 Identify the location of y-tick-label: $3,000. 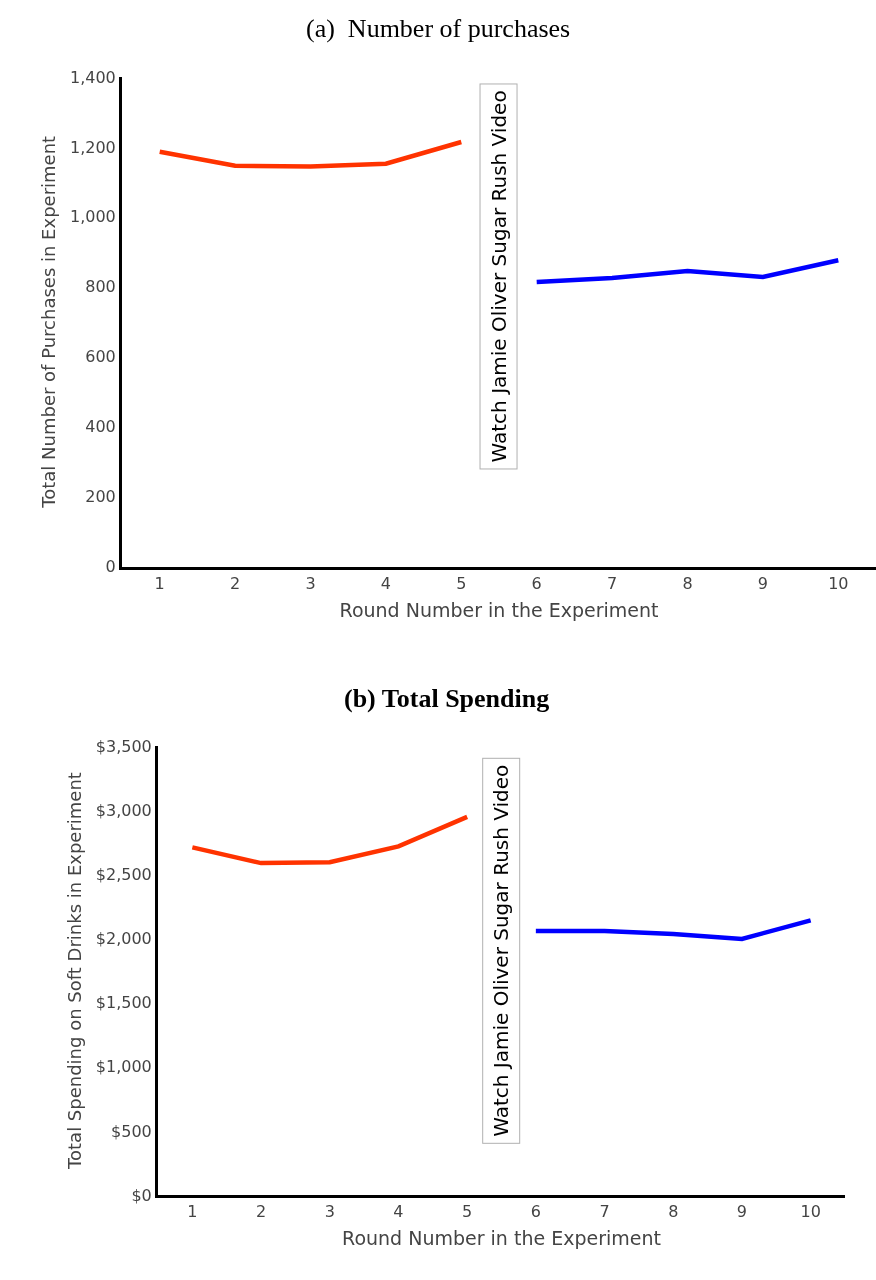
(123, 810).